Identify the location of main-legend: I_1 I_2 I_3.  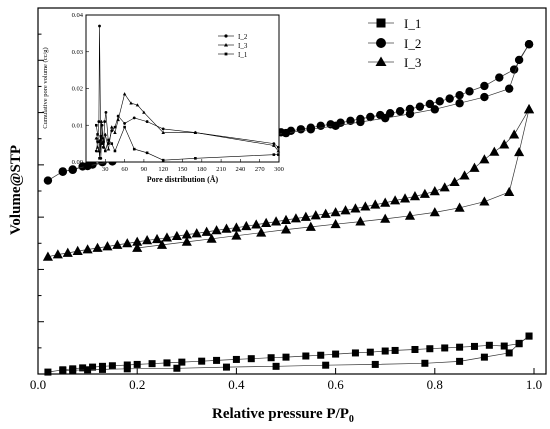
(394, 43).